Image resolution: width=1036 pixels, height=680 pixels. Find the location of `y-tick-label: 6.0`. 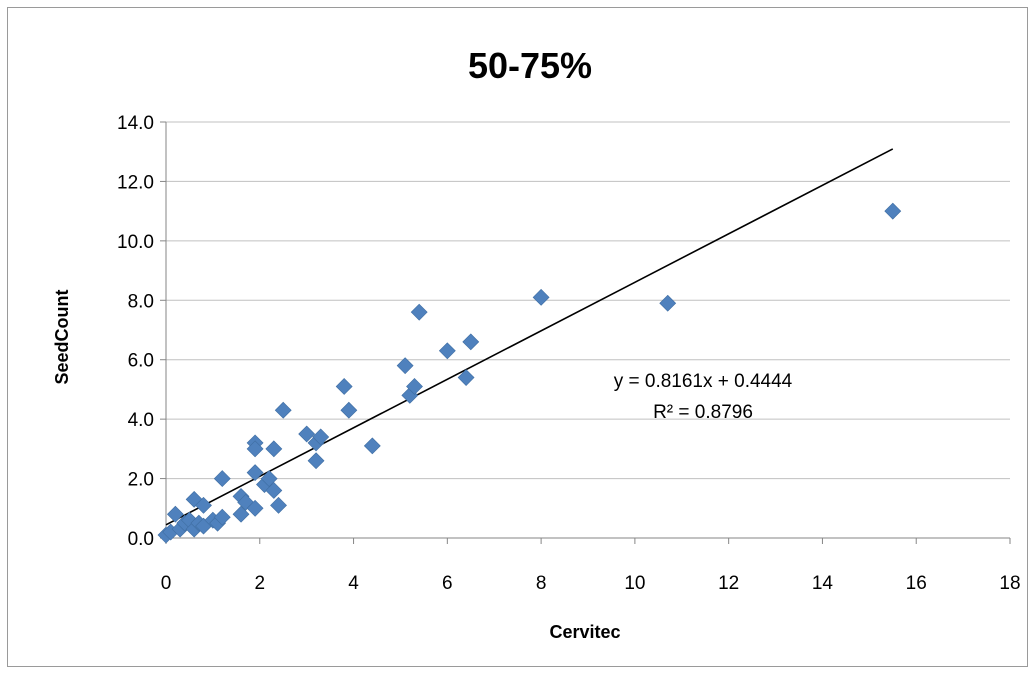

y-tick-label: 6.0 is located at coordinates (141, 361).